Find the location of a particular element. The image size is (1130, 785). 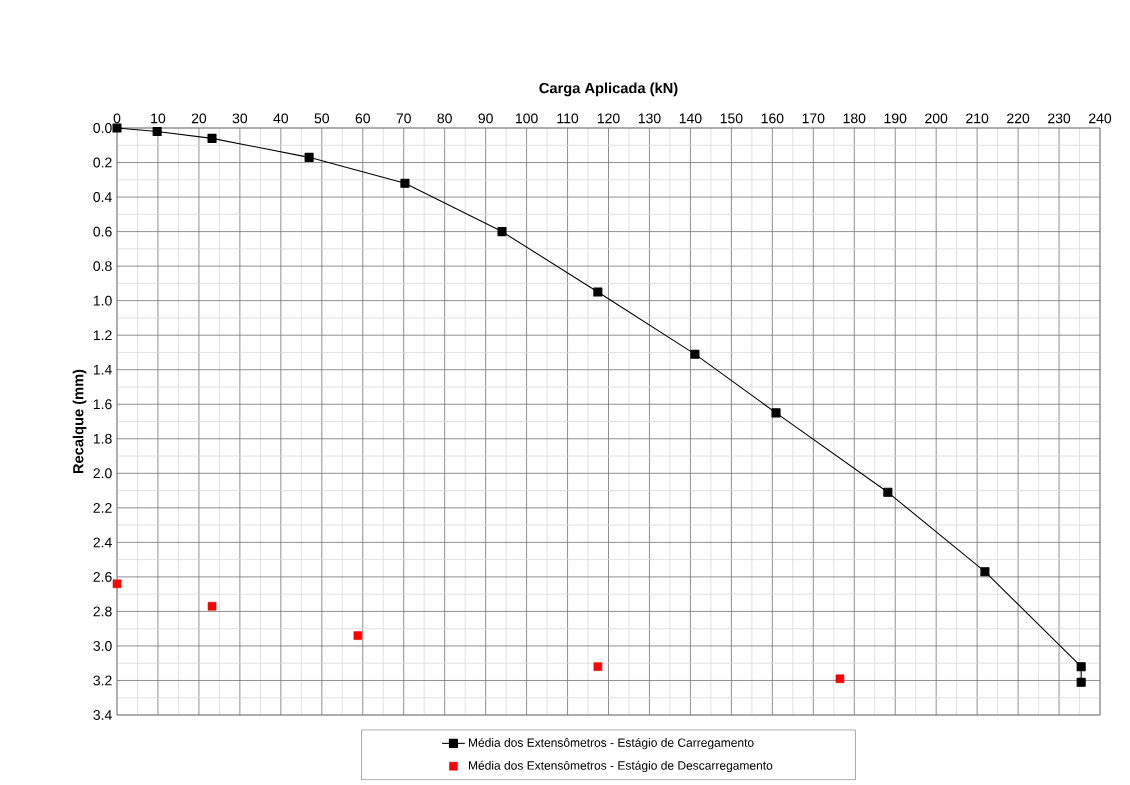

y-tick-label: 3.2 is located at coordinates (102, 680).